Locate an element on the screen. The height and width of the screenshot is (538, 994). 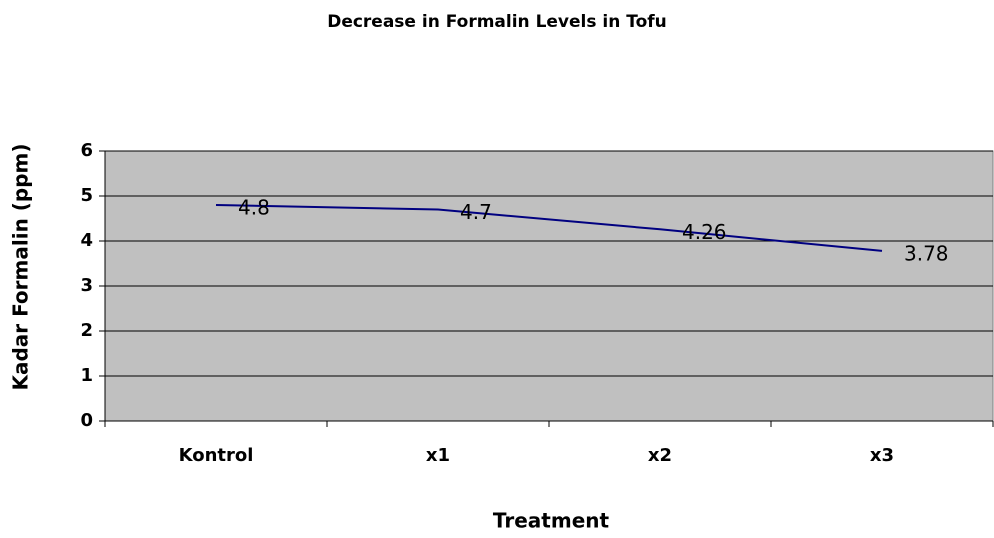
chart-title: Decrease in Formalin Levels in Tofu is located at coordinates (497, 22).